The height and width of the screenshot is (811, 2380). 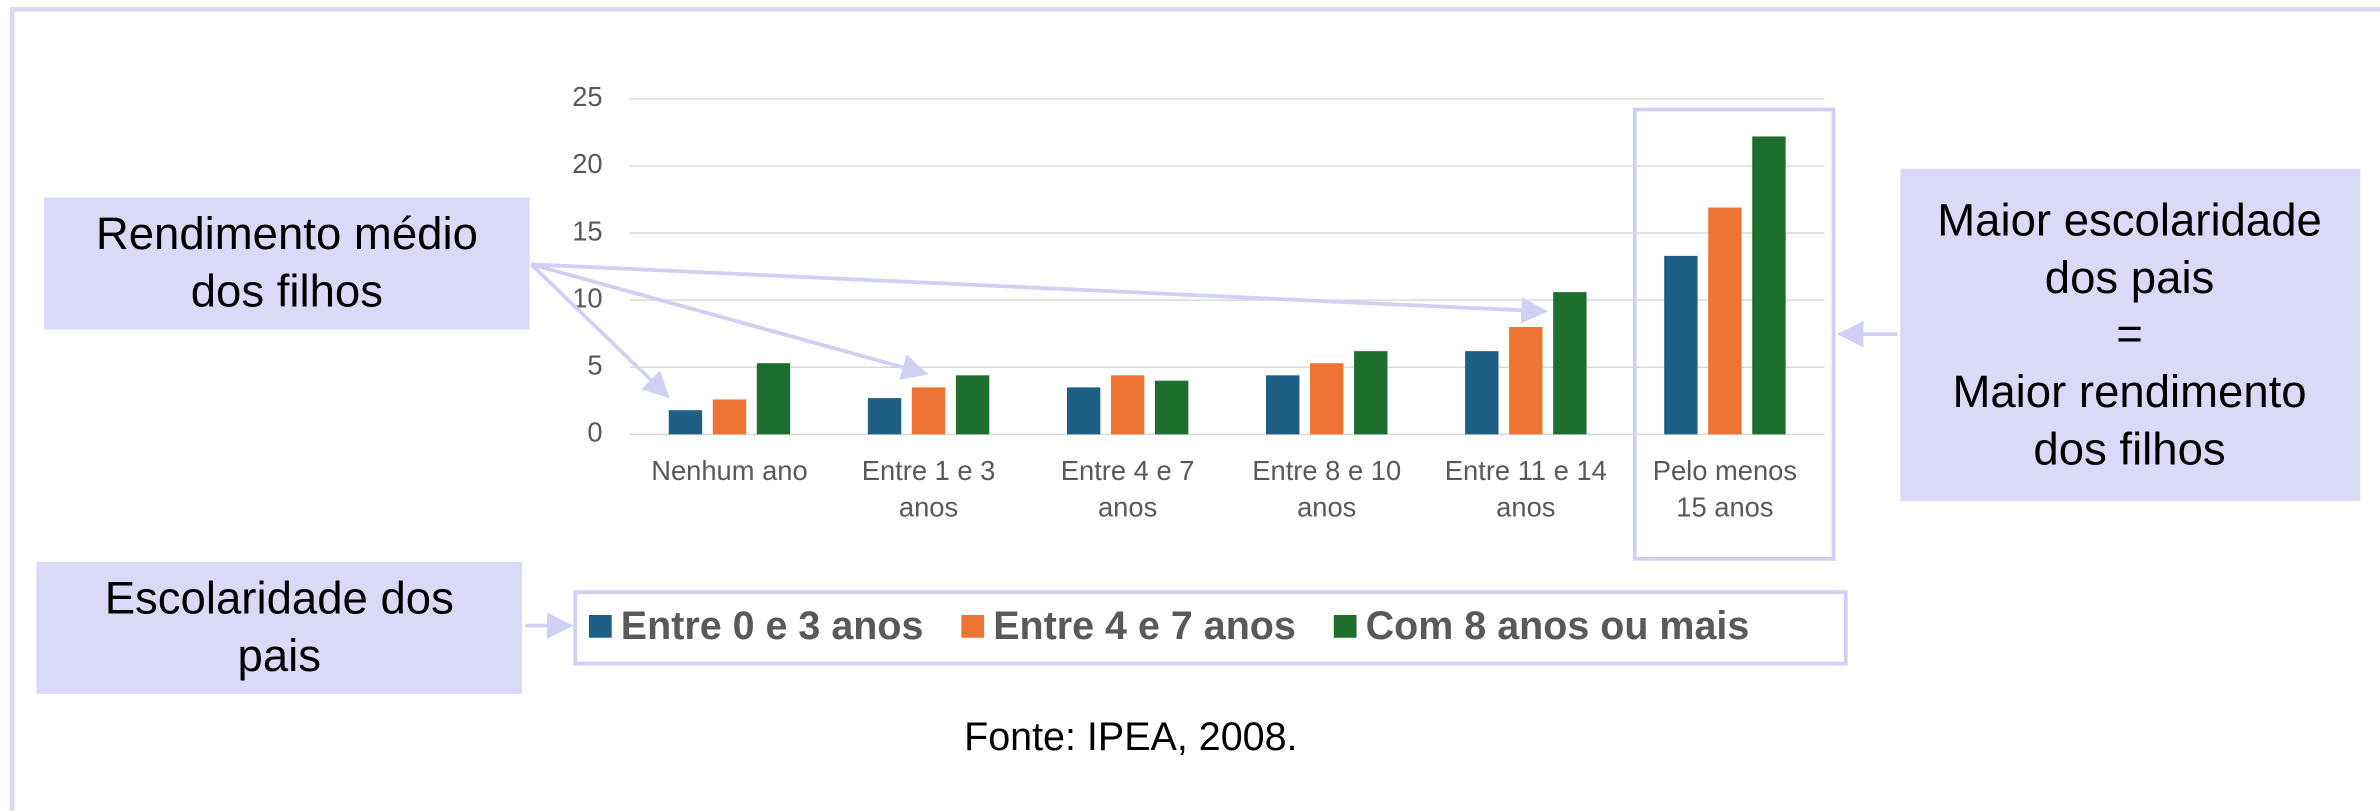 I want to click on annotation-text: pais, so click(x=280, y=655).